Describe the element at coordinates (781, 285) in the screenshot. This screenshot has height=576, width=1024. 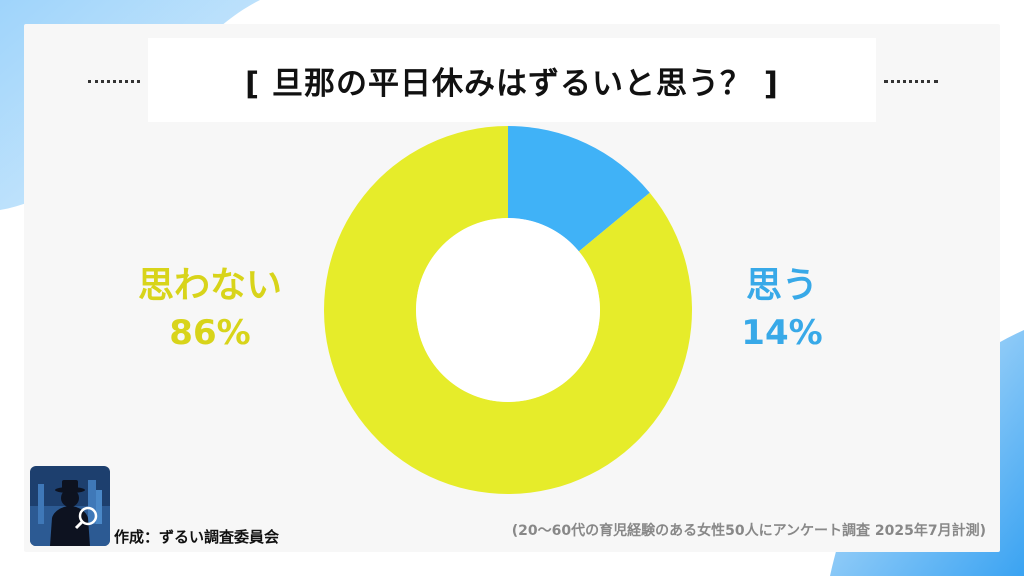
I see `label-yes-text: 思う` at that location.